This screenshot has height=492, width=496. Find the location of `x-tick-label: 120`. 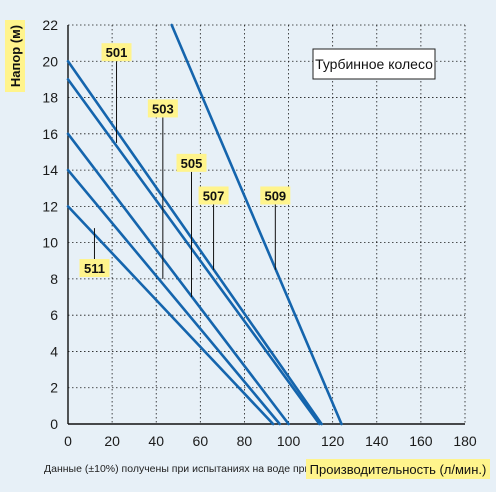

x-tick-label: 120 is located at coordinates (333, 441).